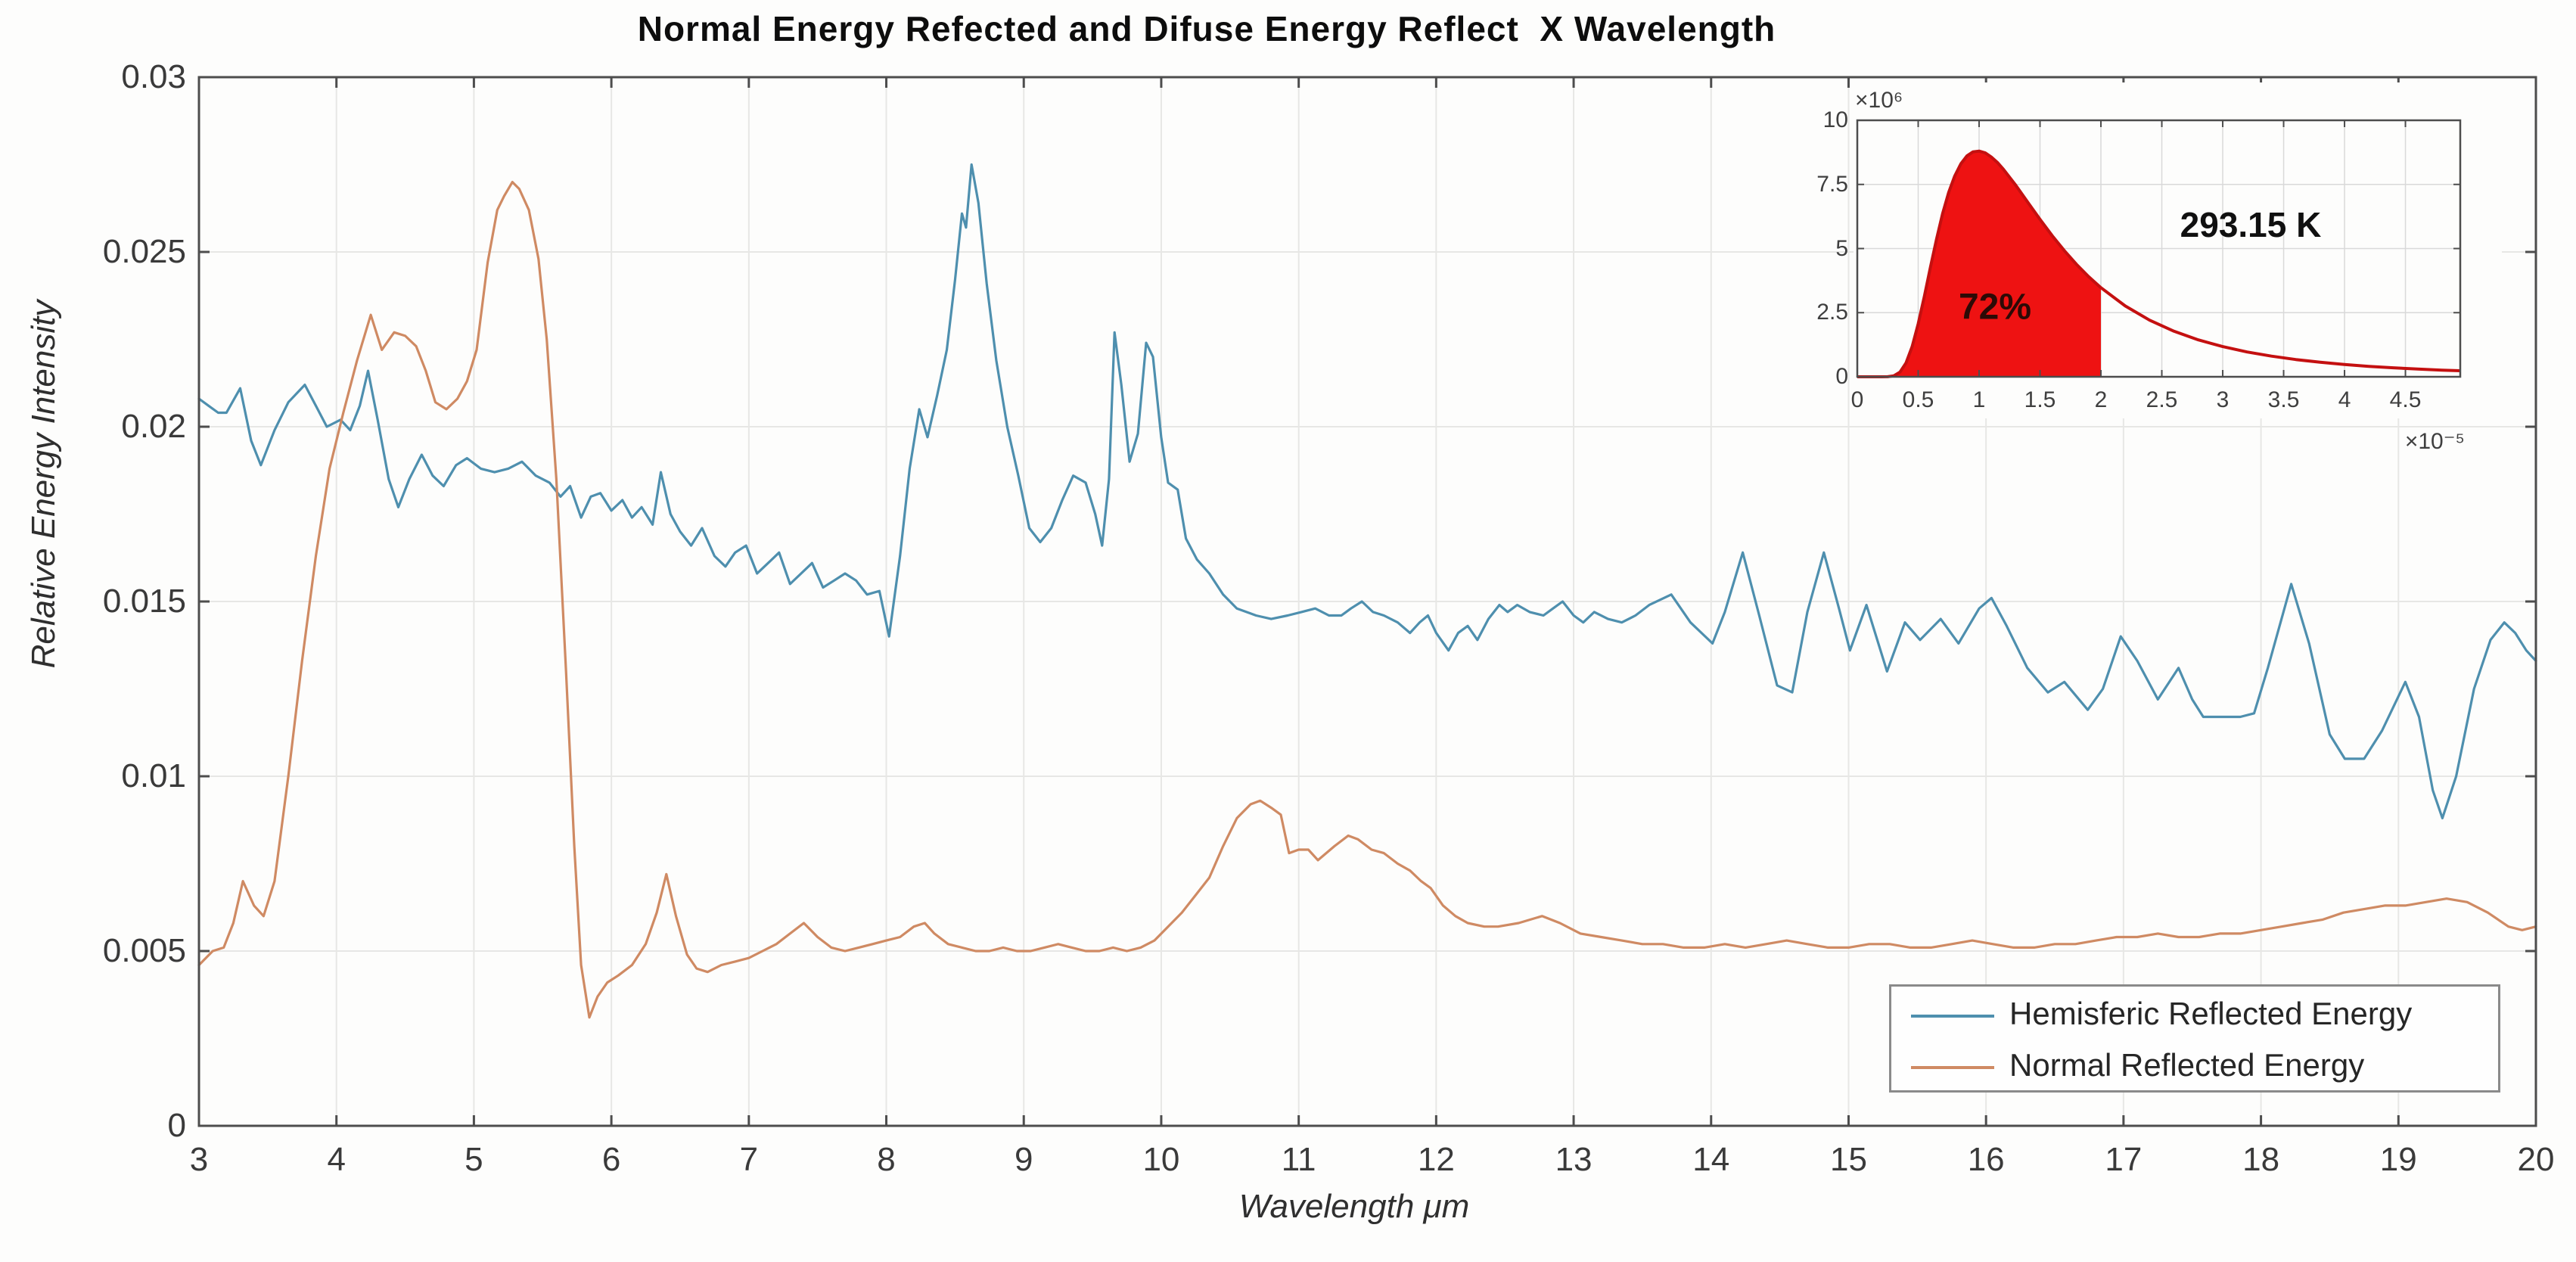 The height and width of the screenshot is (1262, 2576). I want to click on y-tick-label: 0.03, so click(153, 76).